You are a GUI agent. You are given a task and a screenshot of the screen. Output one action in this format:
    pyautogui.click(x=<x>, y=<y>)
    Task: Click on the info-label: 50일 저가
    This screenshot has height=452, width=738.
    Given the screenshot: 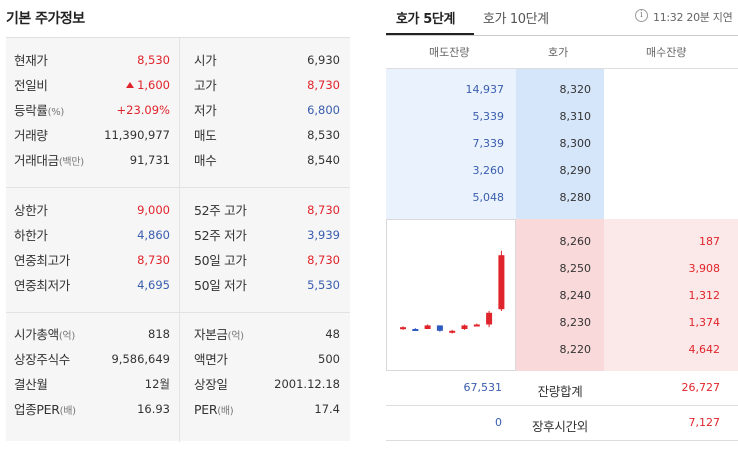 What is the action you would take?
    pyautogui.click(x=220, y=285)
    